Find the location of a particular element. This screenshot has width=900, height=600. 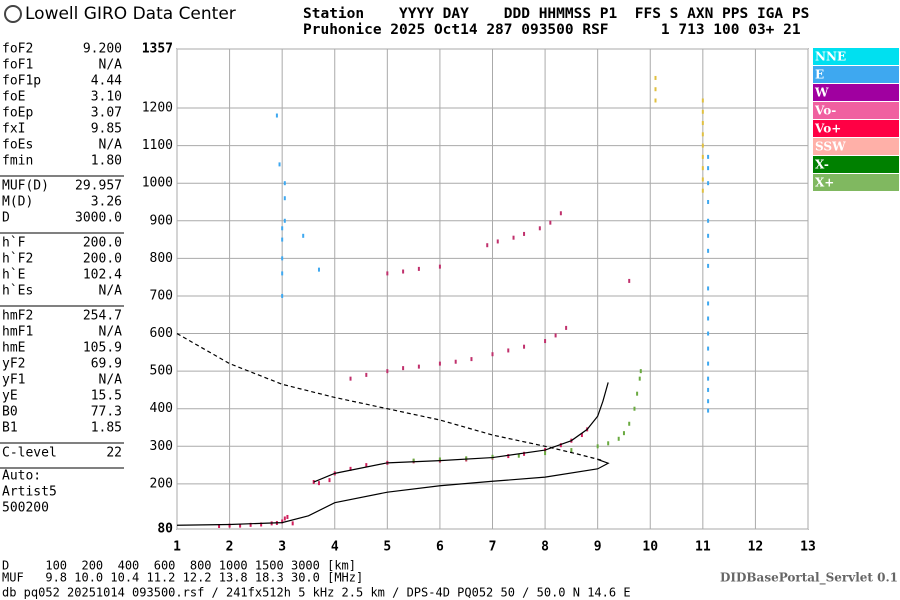

param-name: foEs is located at coordinates (17, 145).